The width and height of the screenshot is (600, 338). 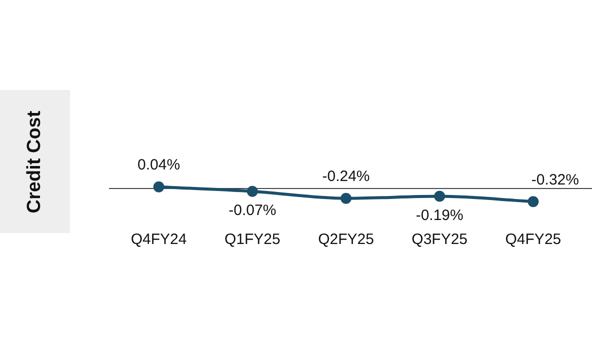 What do you see at coordinates (346, 239) in the screenshot?
I see `x-tick-label: Q2FY25` at bounding box center [346, 239].